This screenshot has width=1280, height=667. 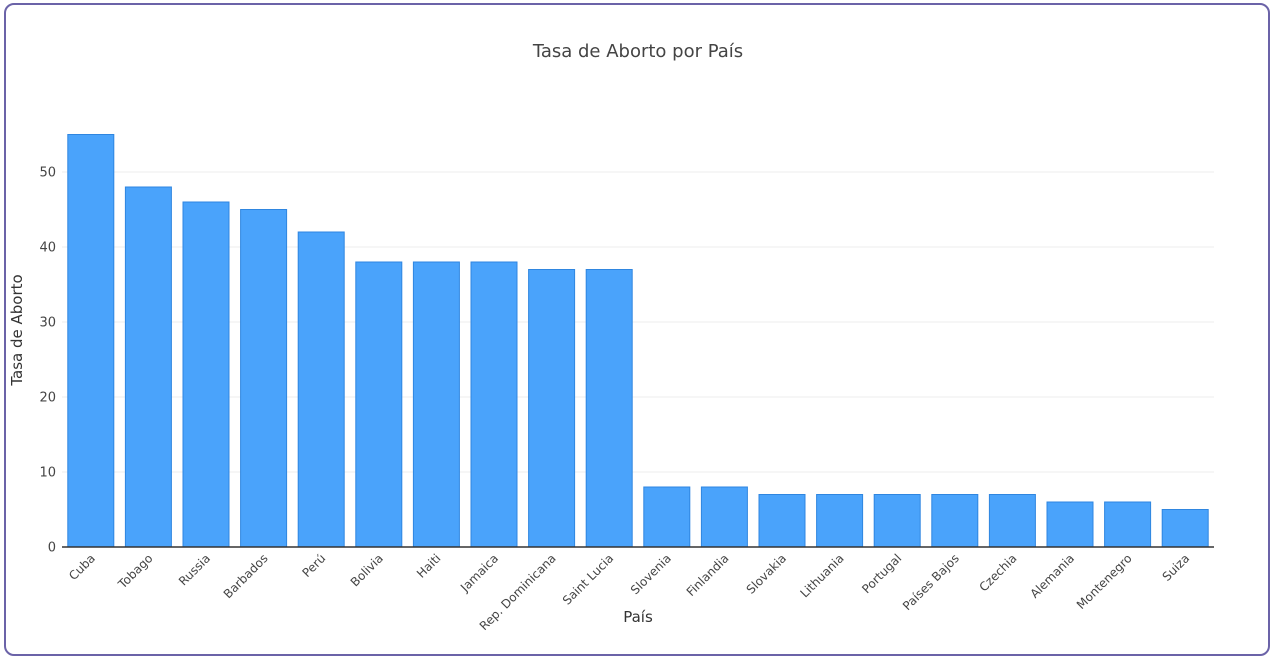 I want to click on x-tick-label: Barbados, so click(x=246, y=576).